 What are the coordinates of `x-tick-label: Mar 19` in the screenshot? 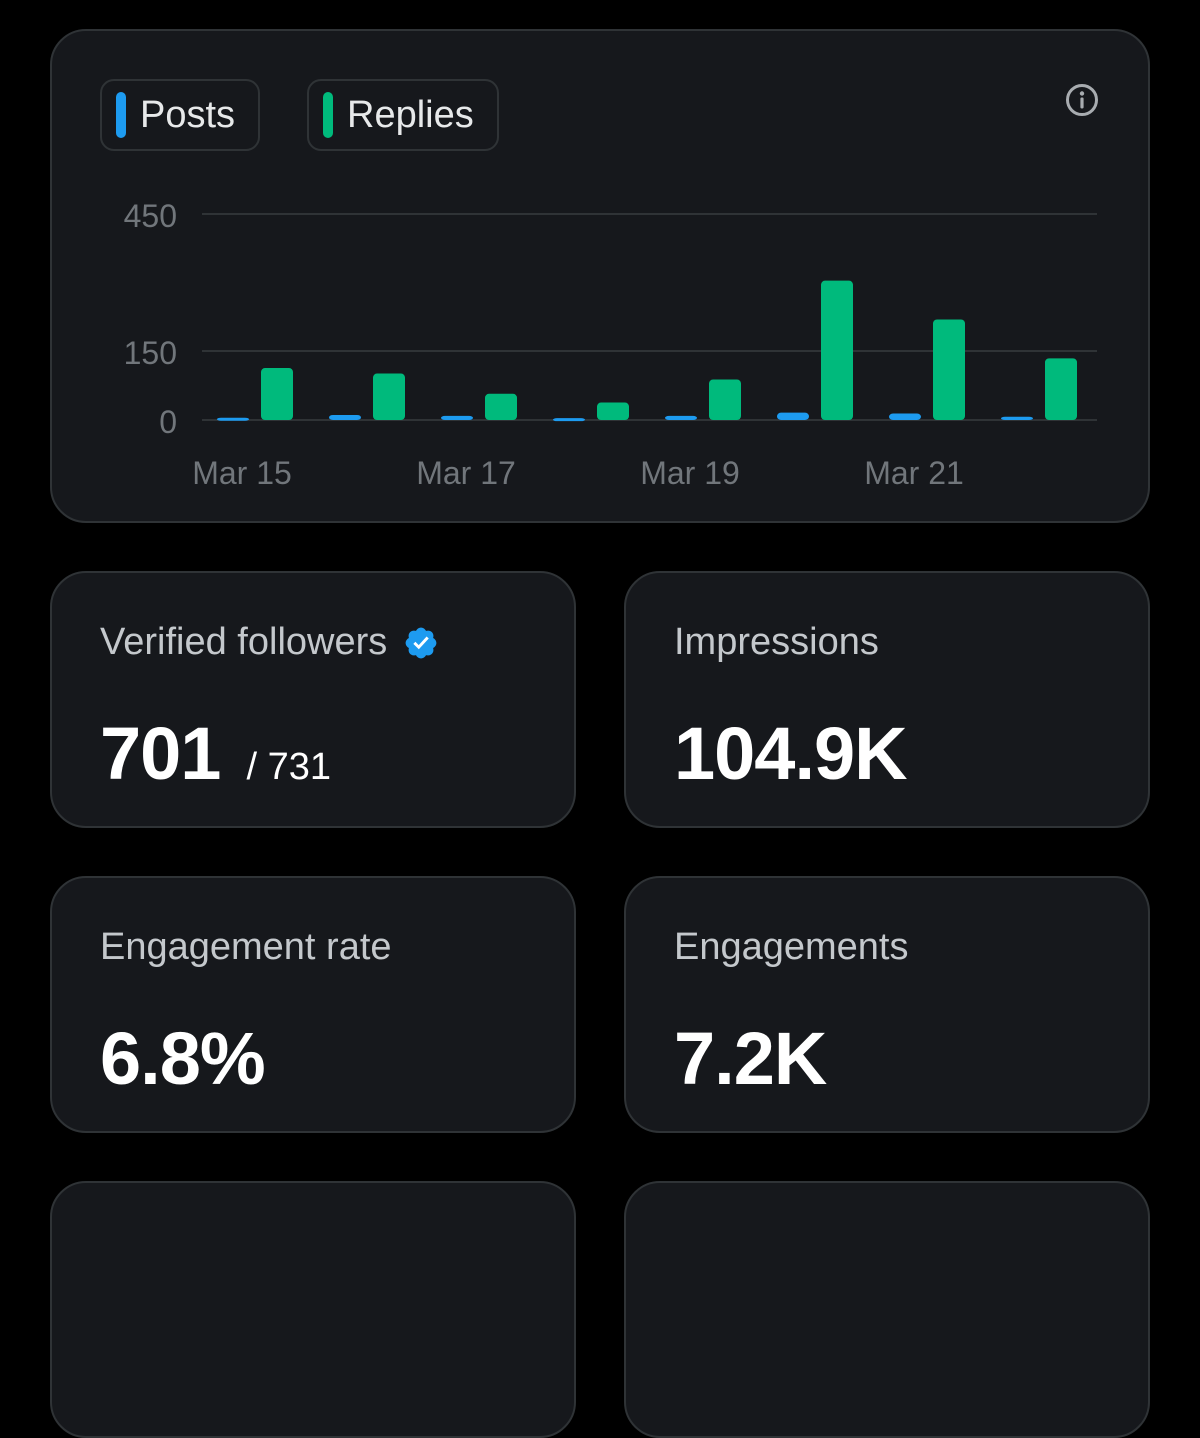 It's located at (690, 473).